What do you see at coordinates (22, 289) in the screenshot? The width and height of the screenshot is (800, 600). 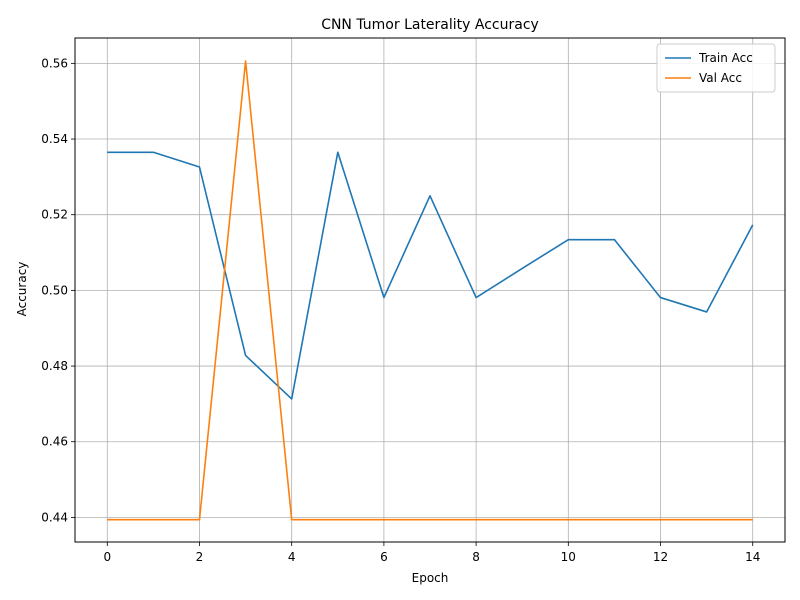 I see `y-axis-label: Accuracy` at bounding box center [22, 289].